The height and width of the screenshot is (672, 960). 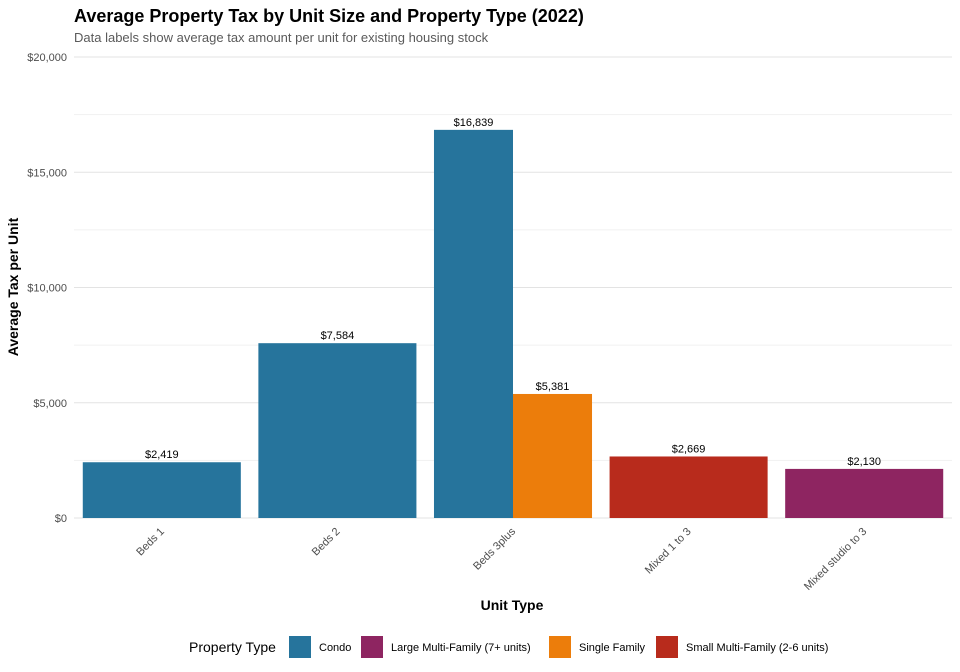 What do you see at coordinates (461, 648) in the screenshot?
I see `legend-label: Large Multi-Family (7+ units)` at bounding box center [461, 648].